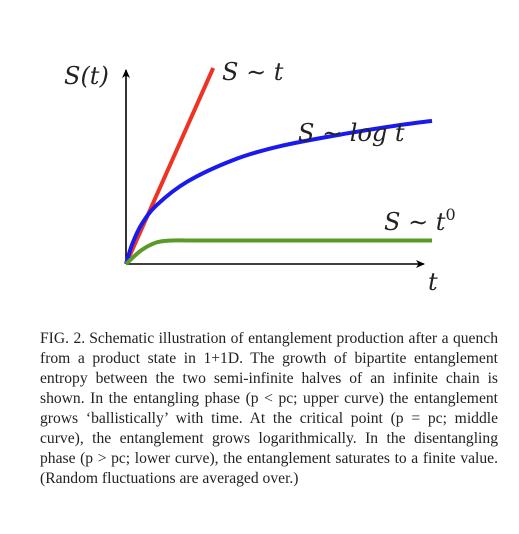 Image resolution: width=519 pixels, height=534 pixels. I want to click on logarithmic-curve-label: S ∼ log t, so click(351, 133).